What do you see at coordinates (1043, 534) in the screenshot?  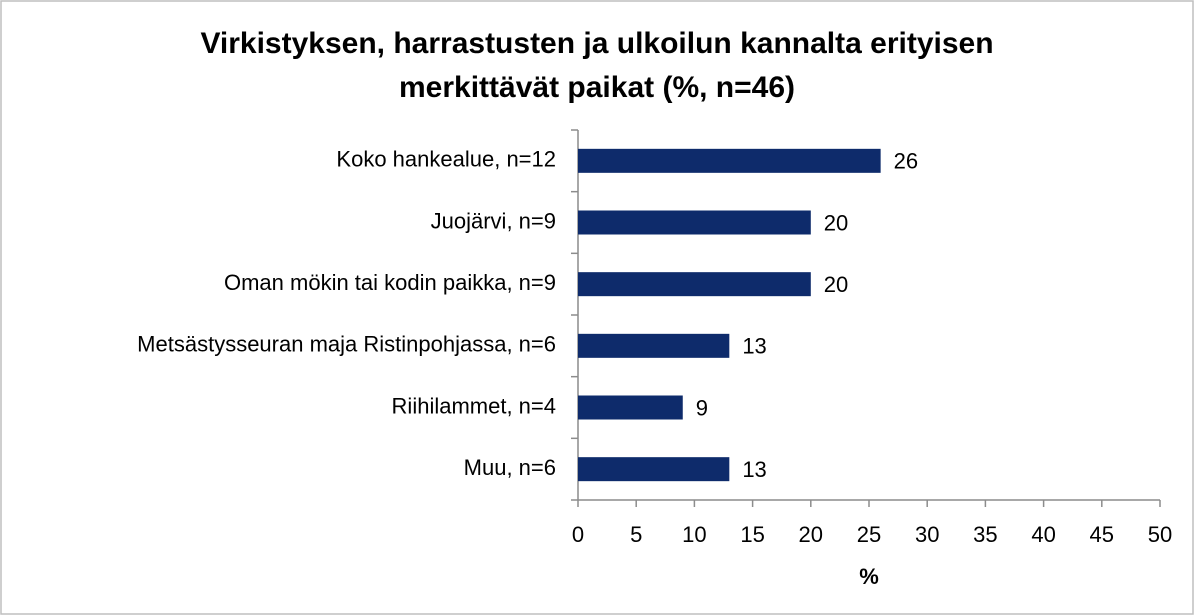 I see `x-tick-label: 40` at bounding box center [1043, 534].